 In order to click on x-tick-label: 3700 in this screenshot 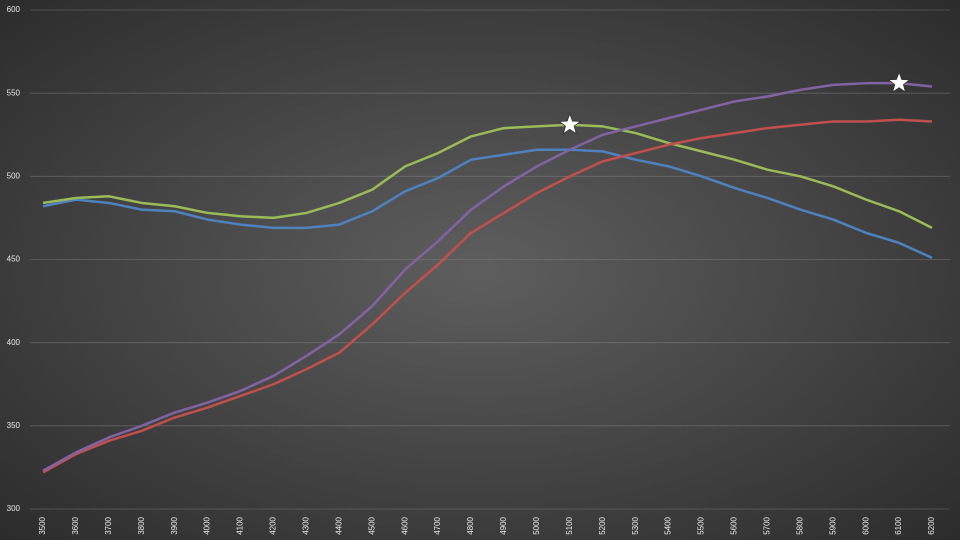, I will do `click(108, 525)`.